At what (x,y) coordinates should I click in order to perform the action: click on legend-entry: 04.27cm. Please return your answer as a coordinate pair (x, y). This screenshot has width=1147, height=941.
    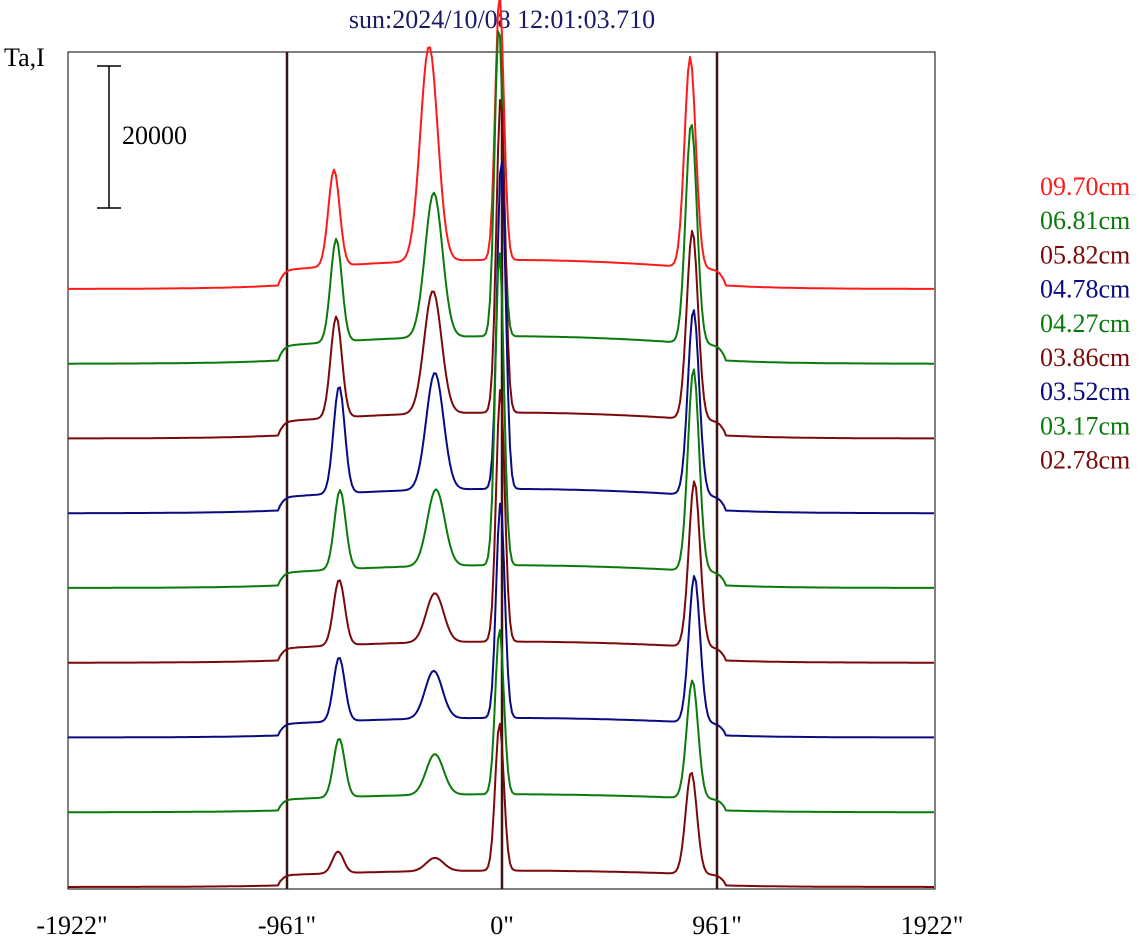
    Looking at the image, I should click on (1085, 323).